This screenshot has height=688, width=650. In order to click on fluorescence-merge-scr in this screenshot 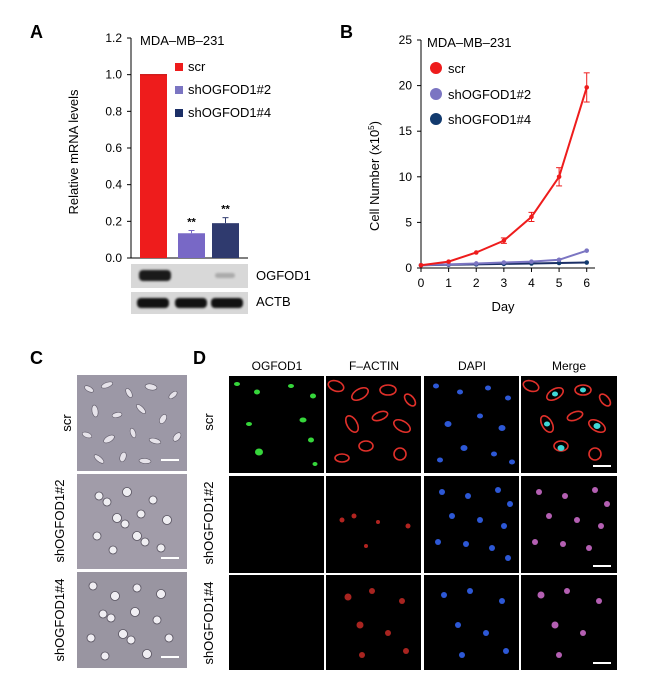, I will do `click(569, 424)`.